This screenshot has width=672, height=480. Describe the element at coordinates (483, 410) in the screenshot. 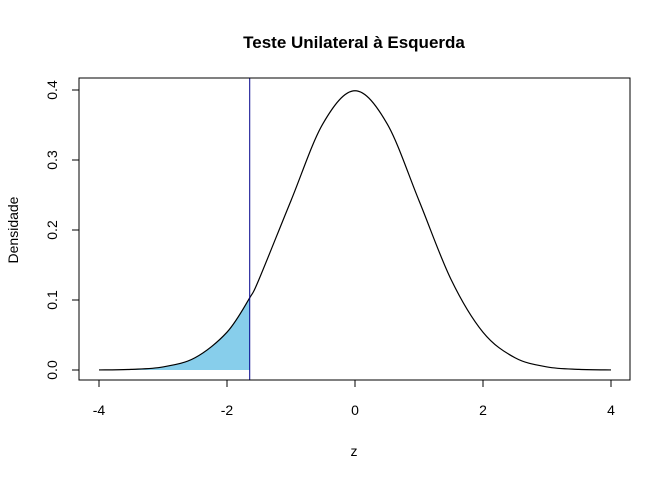

I see `x-tick-label: 2` at that location.